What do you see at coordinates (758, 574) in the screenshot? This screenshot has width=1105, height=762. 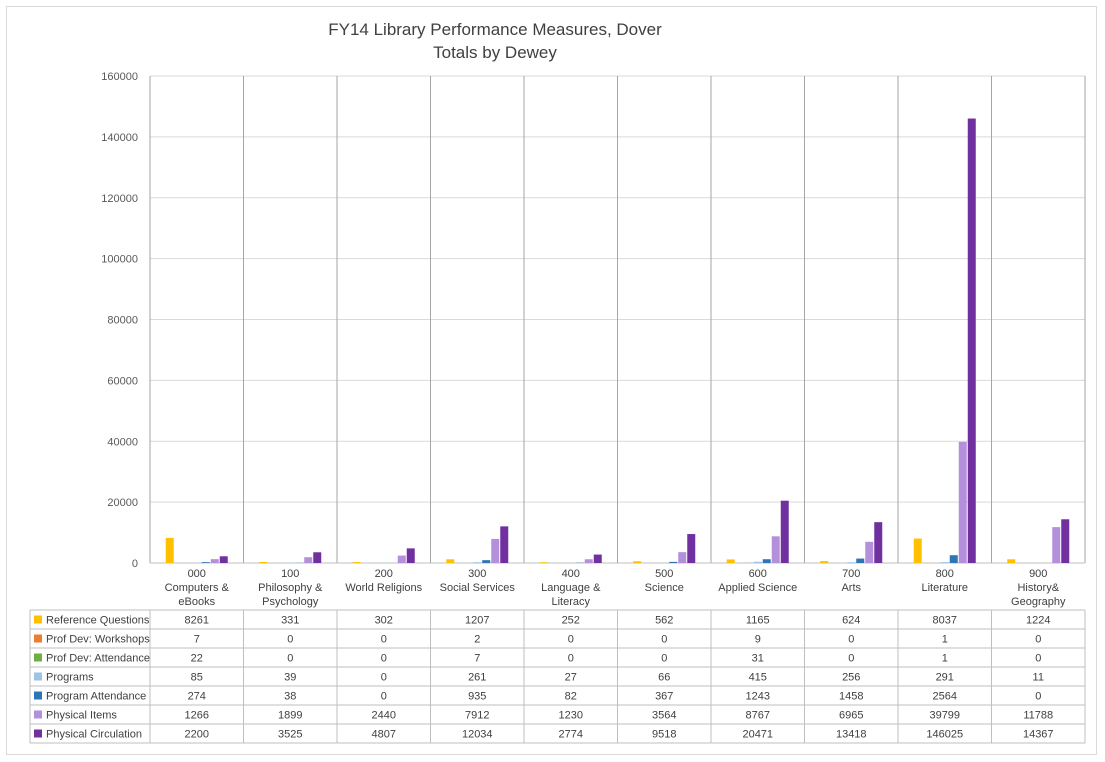 I see `category-label: 600` at bounding box center [758, 574].